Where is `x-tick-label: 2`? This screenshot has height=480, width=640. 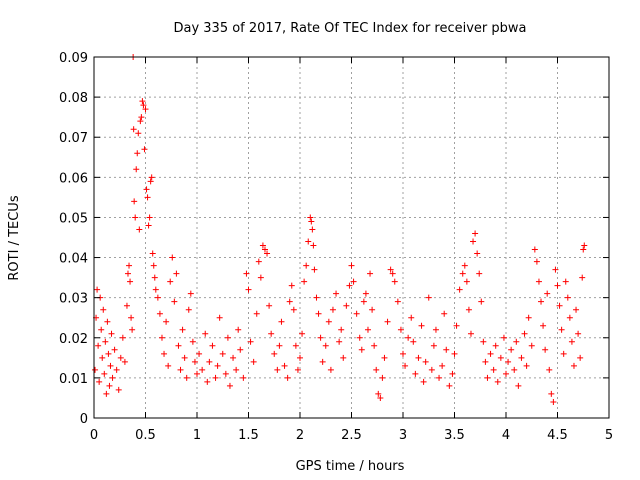 x-tick-label: 2 is located at coordinates (300, 435).